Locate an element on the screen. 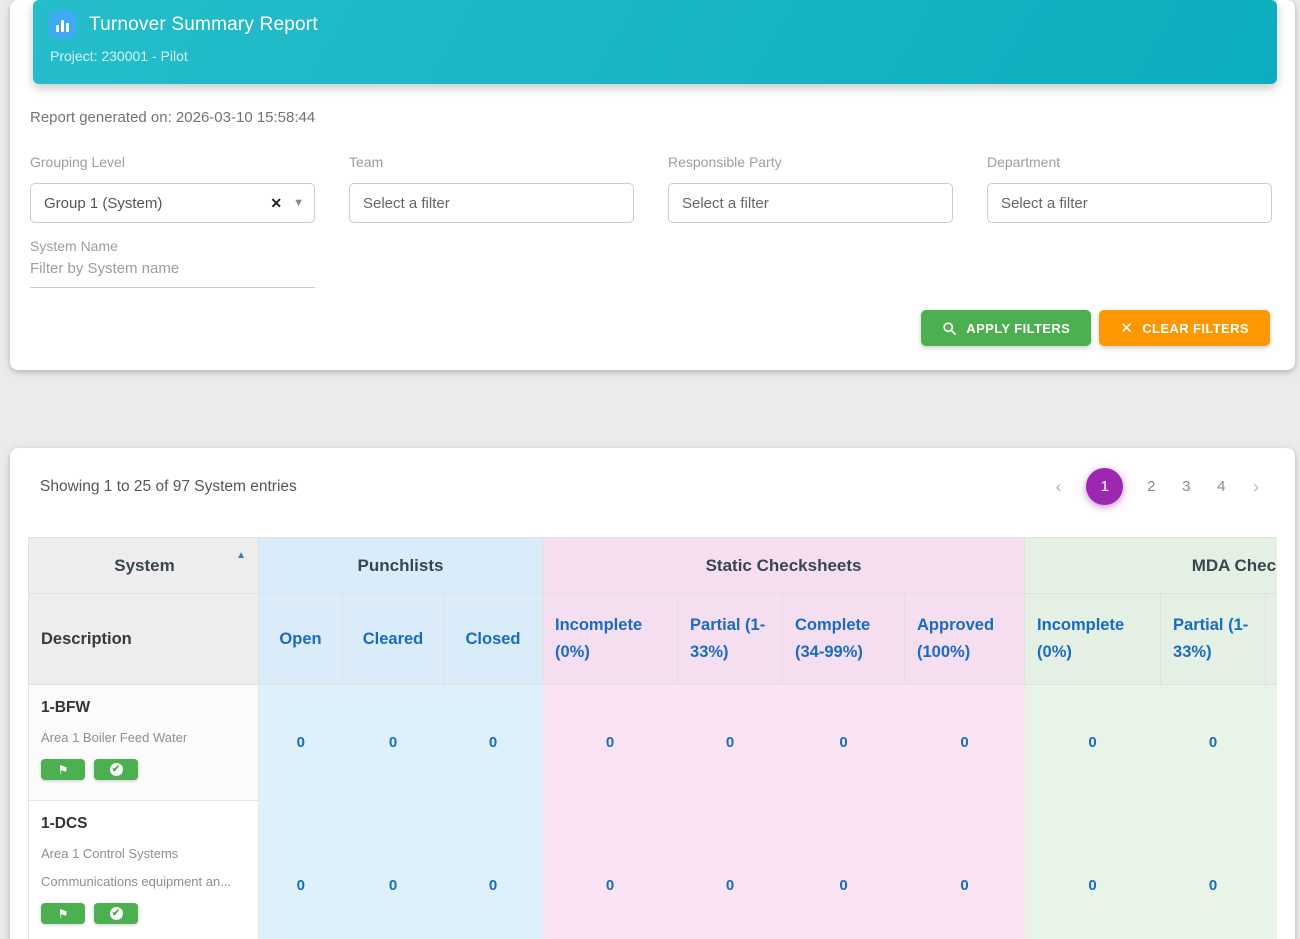  bar-chart-icon is located at coordinates (62, 24).